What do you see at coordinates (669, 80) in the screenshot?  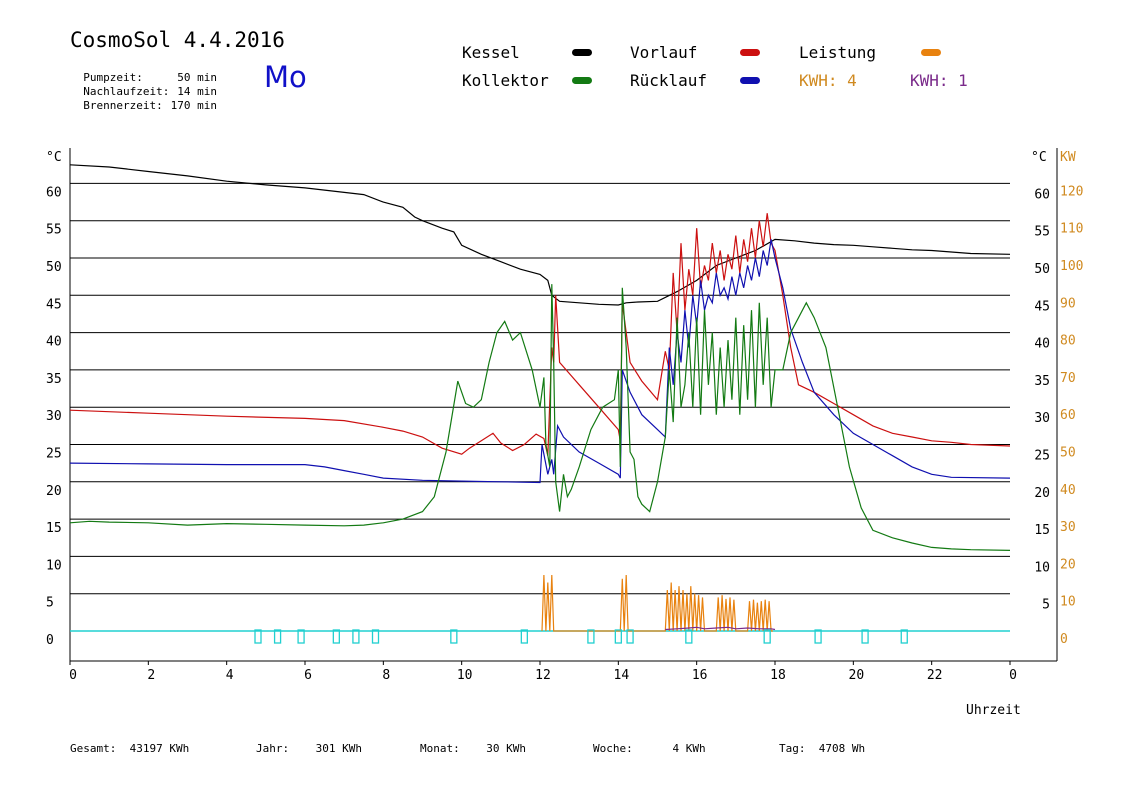 I see `legend-ruecklauf-label: Rücklauf` at bounding box center [669, 80].